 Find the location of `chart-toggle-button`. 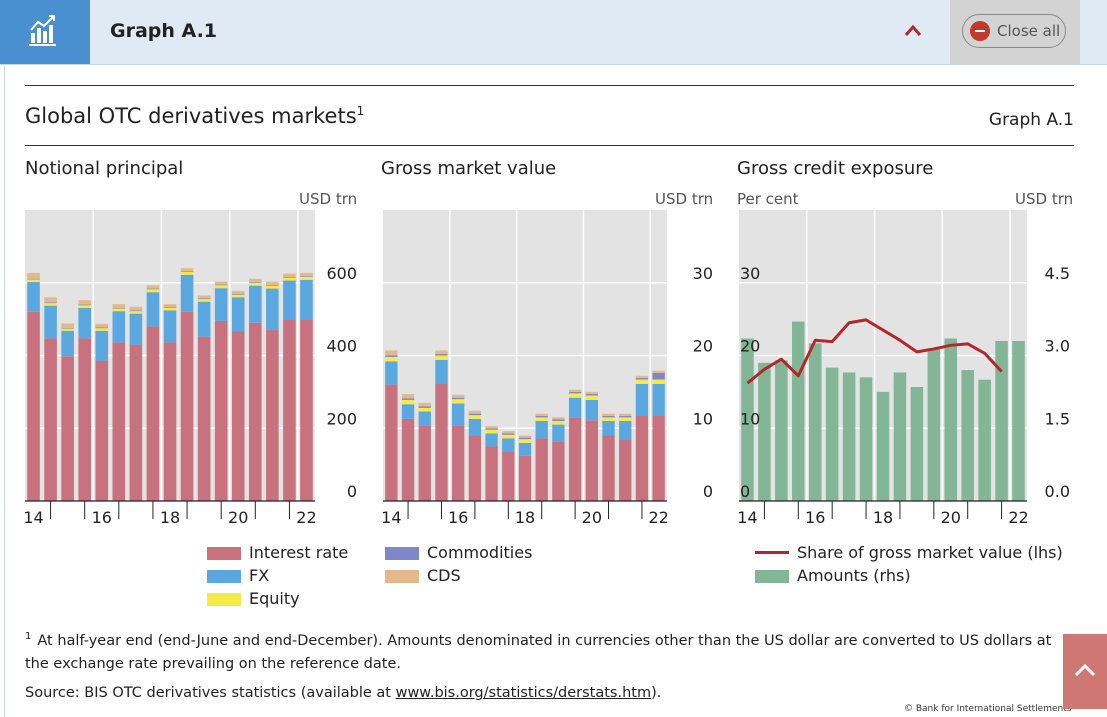

chart-toggle-button is located at coordinates (45, 32).